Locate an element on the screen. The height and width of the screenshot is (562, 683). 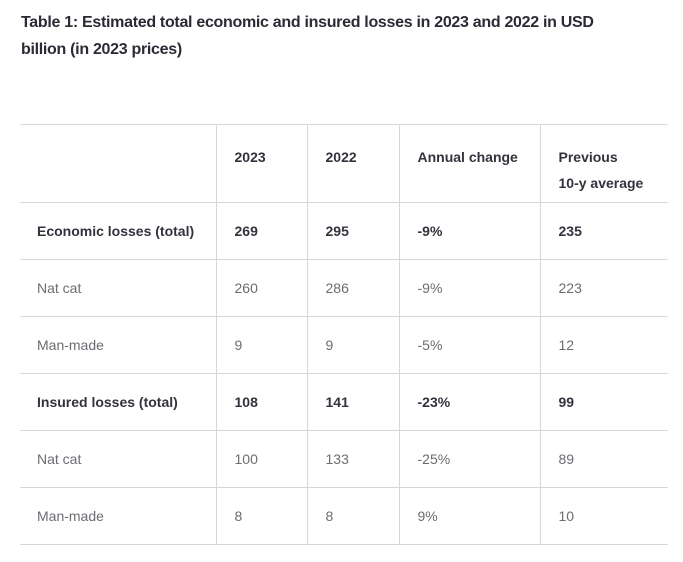
column-header-empty is located at coordinates (118, 163).